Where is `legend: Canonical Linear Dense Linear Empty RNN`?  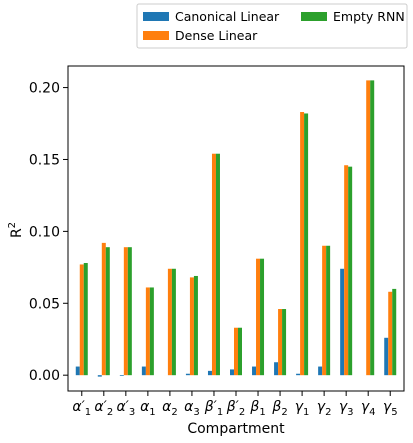 legend: Canonical Linear Dense Linear Empty RNN is located at coordinates (272, 26).